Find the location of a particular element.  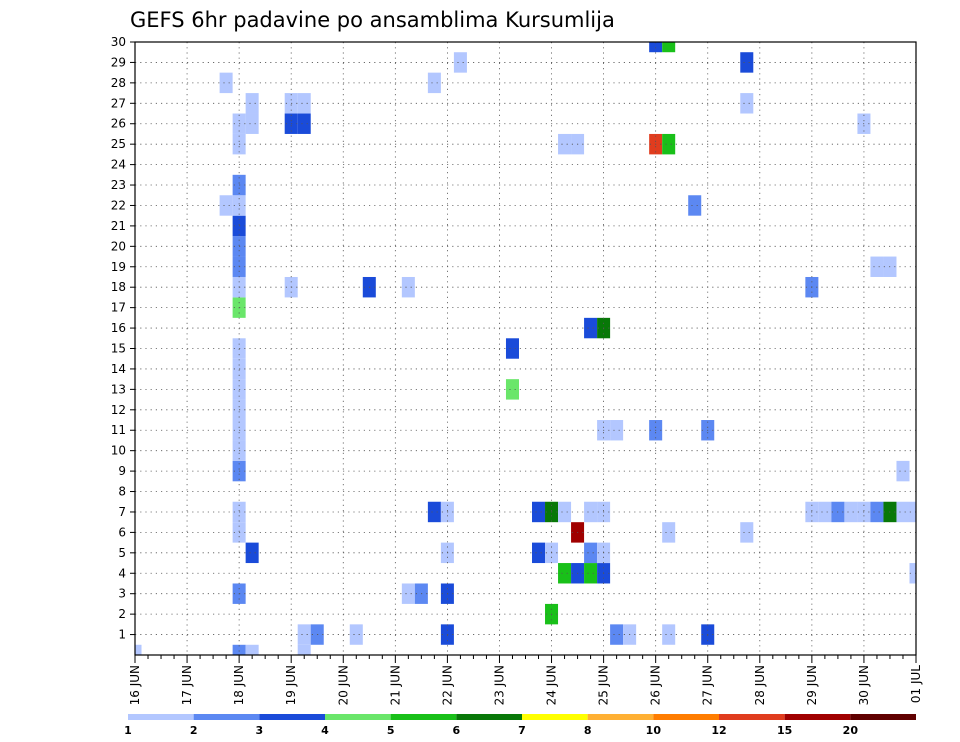

x-tick-label: 21 JUN is located at coordinates (395, 685).